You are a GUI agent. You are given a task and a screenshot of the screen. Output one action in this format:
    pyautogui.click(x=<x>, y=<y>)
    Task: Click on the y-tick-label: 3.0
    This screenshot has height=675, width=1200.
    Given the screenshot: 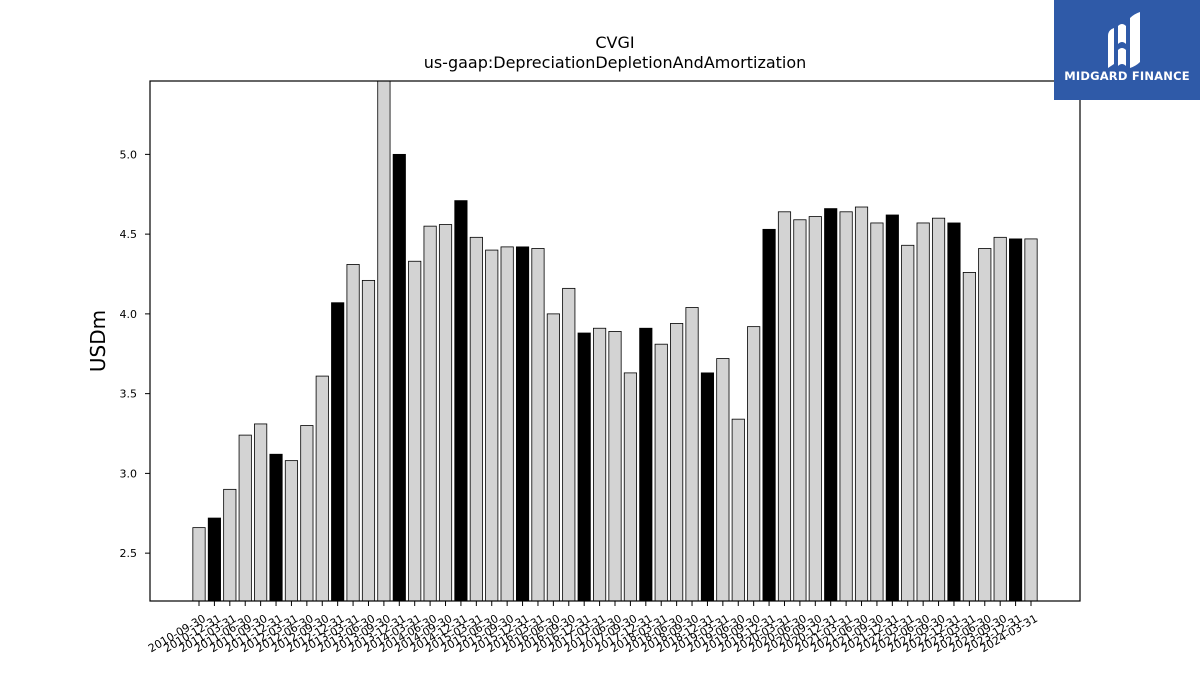 What is the action you would take?
    pyautogui.click(x=129, y=473)
    